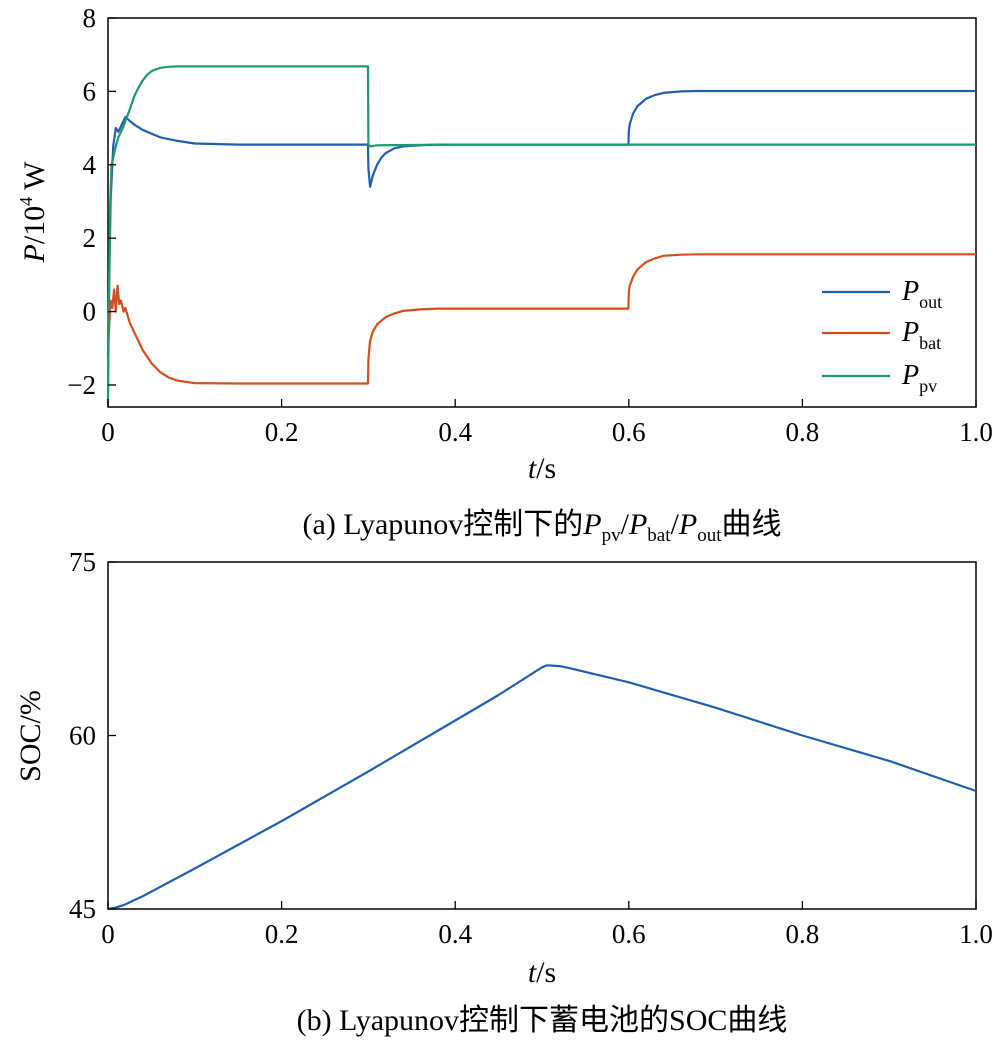 Image resolution: width=1000 pixels, height=1043 pixels. What do you see at coordinates (882, 336) in the screenshot?
I see `legend: Pout Pbat Ppv` at bounding box center [882, 336].